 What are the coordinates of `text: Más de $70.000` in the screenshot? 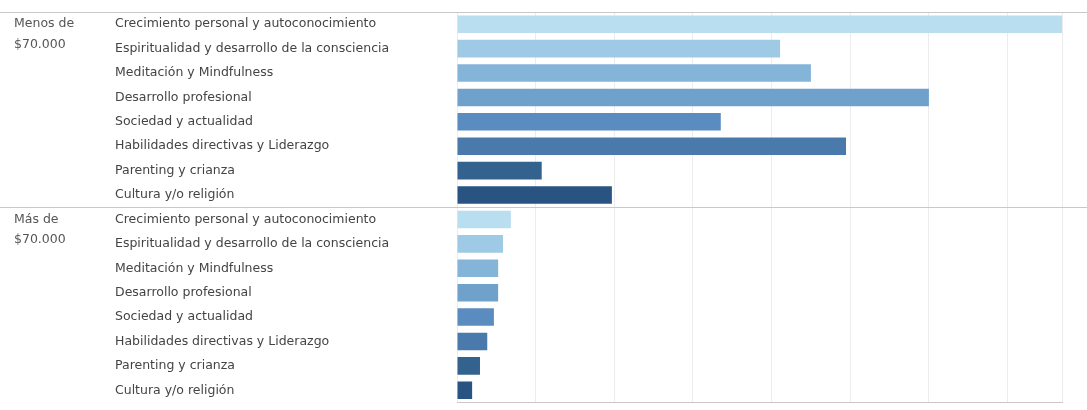 It's located at (40, 228).